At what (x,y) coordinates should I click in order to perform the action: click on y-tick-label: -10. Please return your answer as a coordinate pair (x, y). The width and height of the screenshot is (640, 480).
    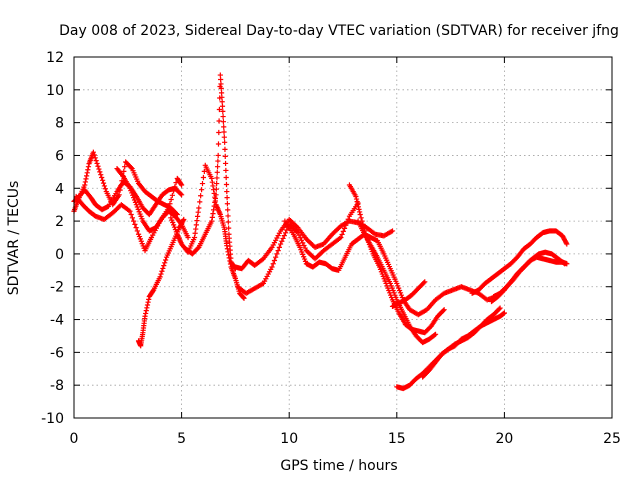
    Looking at the image, I should click on (52, 419).